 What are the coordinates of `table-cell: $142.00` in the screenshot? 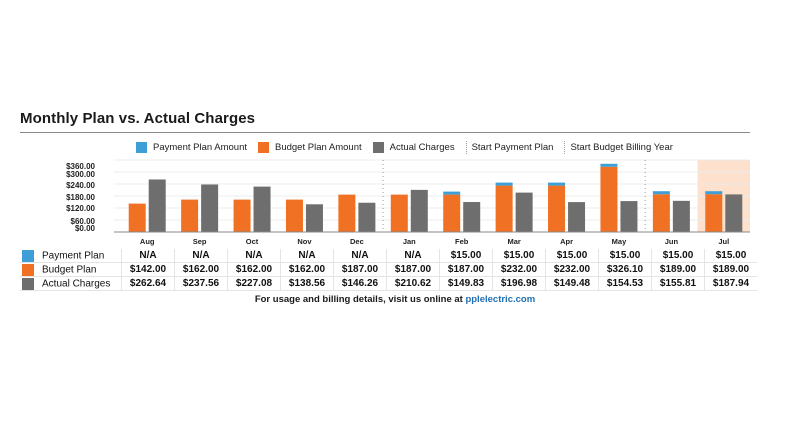 It's located at (148, 269).